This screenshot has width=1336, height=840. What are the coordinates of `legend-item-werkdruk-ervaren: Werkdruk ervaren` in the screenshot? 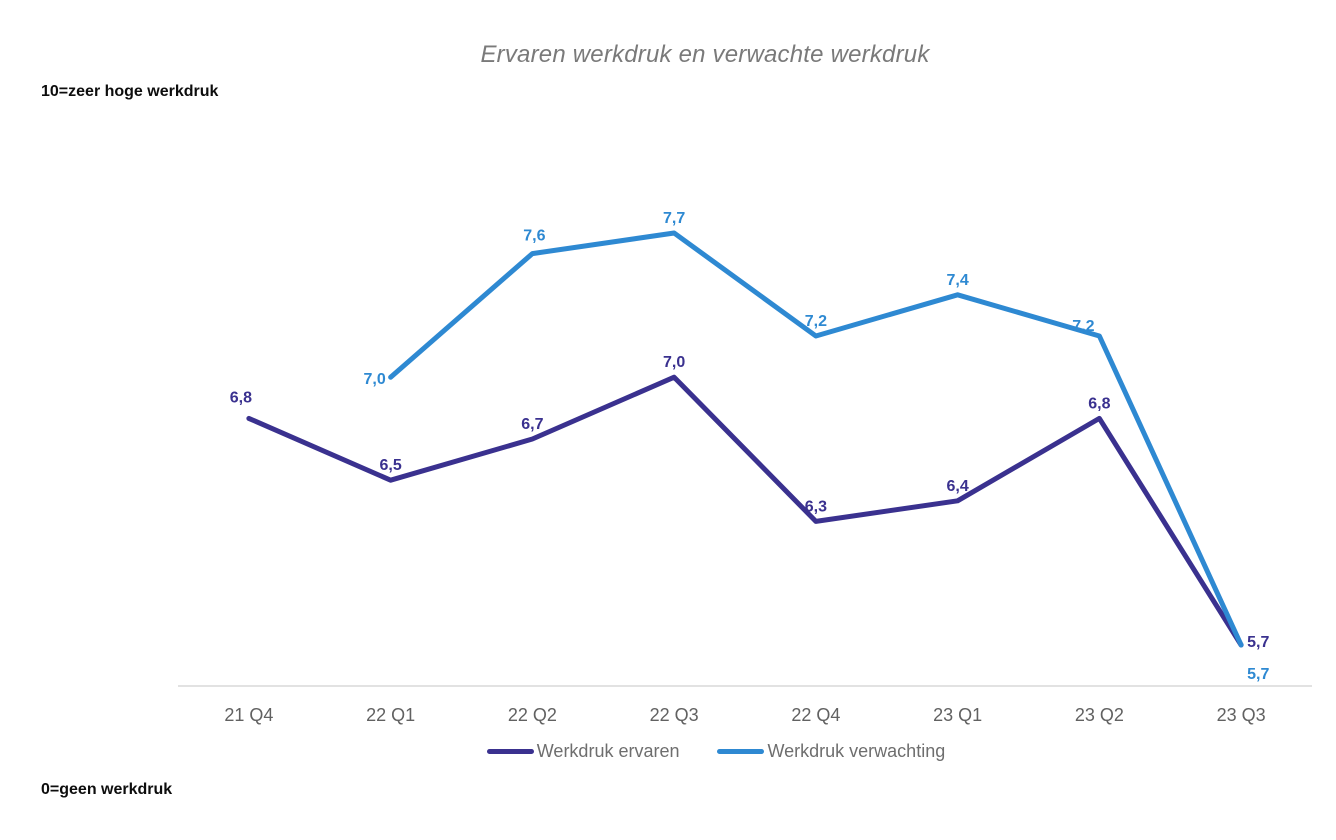 It's located at (583, 751).